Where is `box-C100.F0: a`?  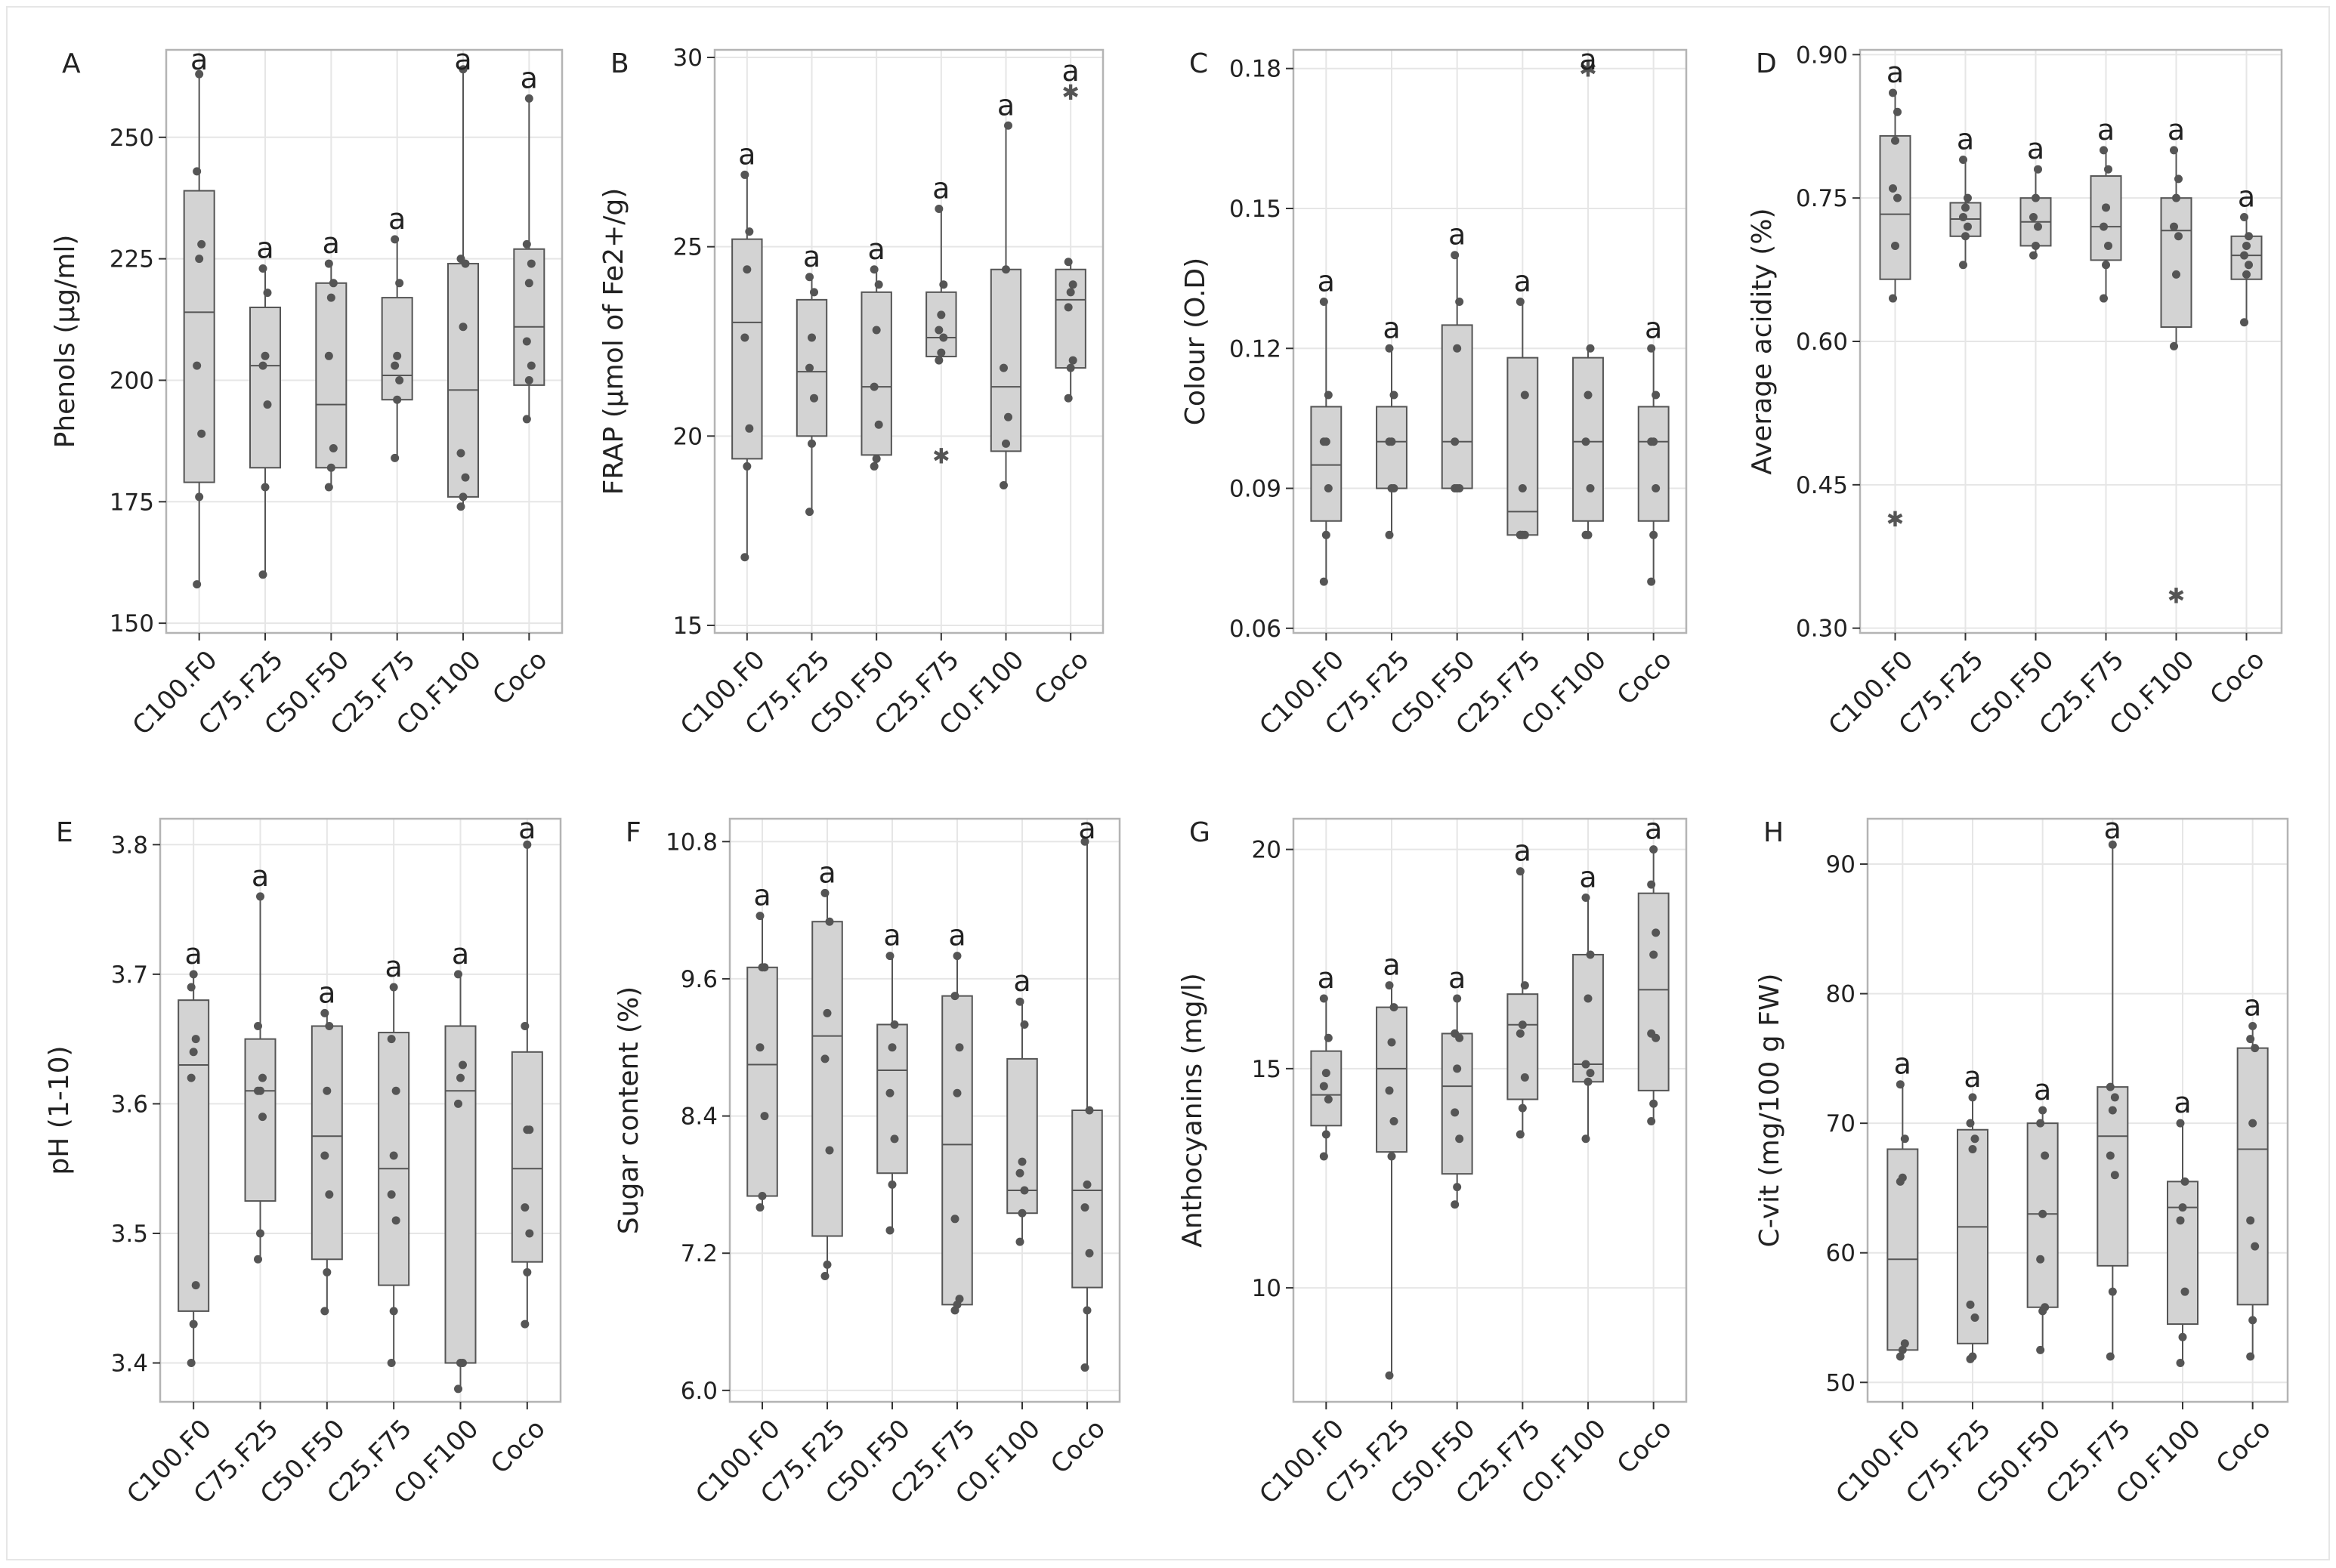 box-C100.F0: a is located at coordinates (199, 316).